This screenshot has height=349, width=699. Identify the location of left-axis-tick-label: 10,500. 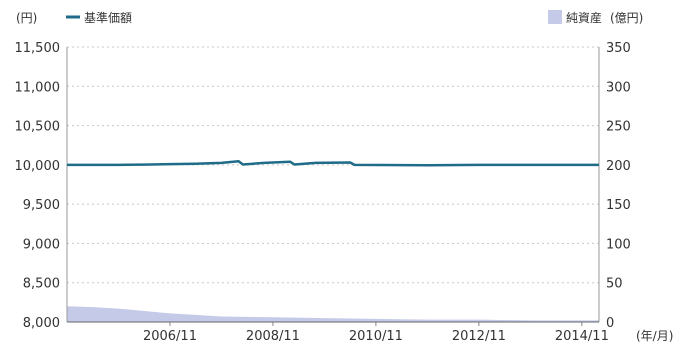
(38, 127).